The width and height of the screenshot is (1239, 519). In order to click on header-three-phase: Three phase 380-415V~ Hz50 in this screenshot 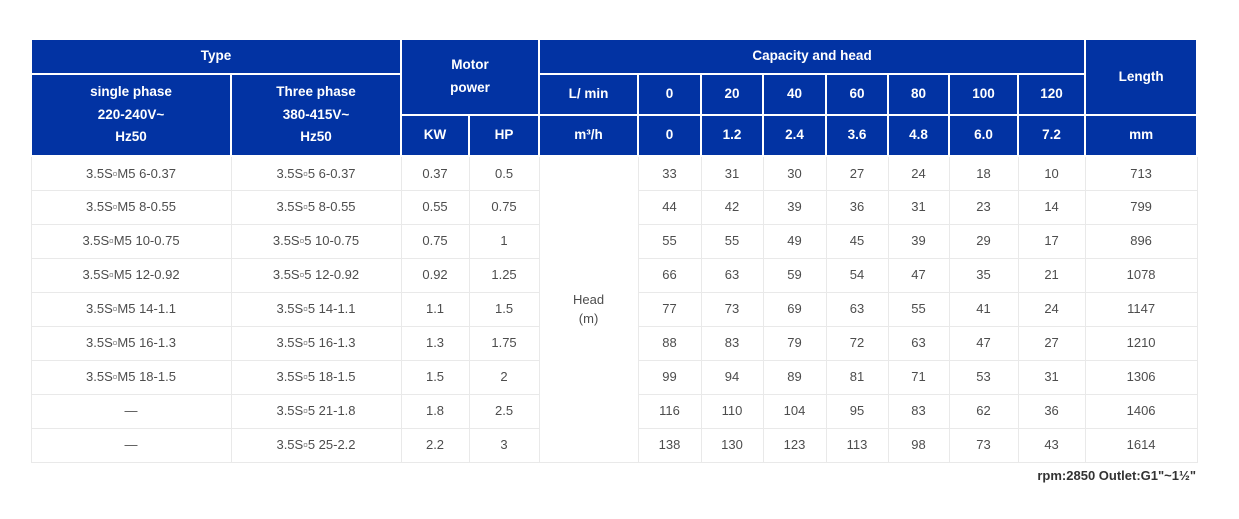, I will do `click(316, 115)`.